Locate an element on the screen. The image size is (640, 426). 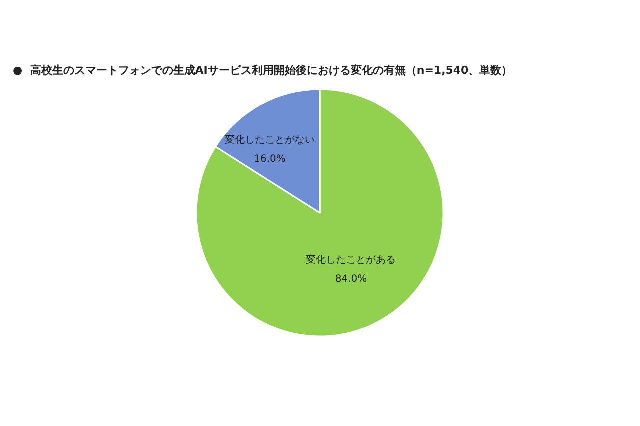
data-label: 84.0% is located at coordinates (351, 279).